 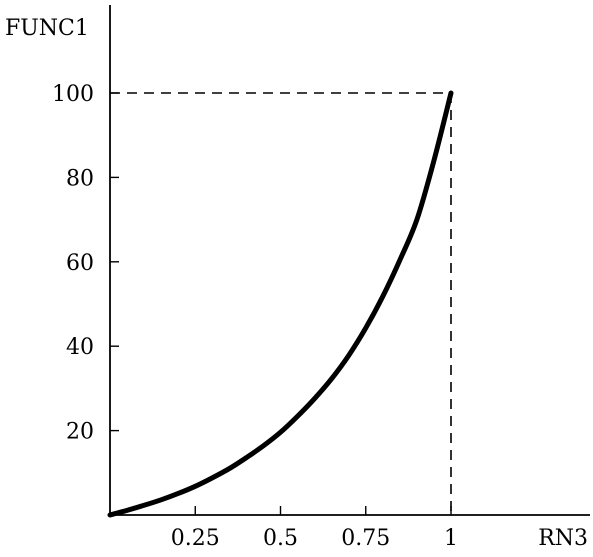 I want to click on y-tick-label: 60, so click(x=80, y=263).